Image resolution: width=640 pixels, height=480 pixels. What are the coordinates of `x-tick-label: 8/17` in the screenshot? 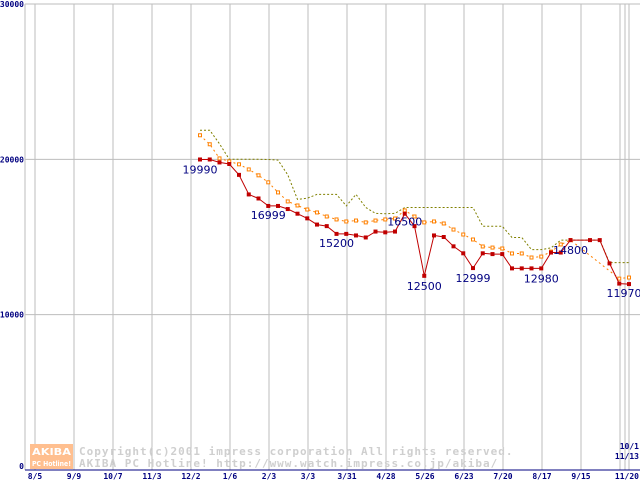 It's located at (541, 476).